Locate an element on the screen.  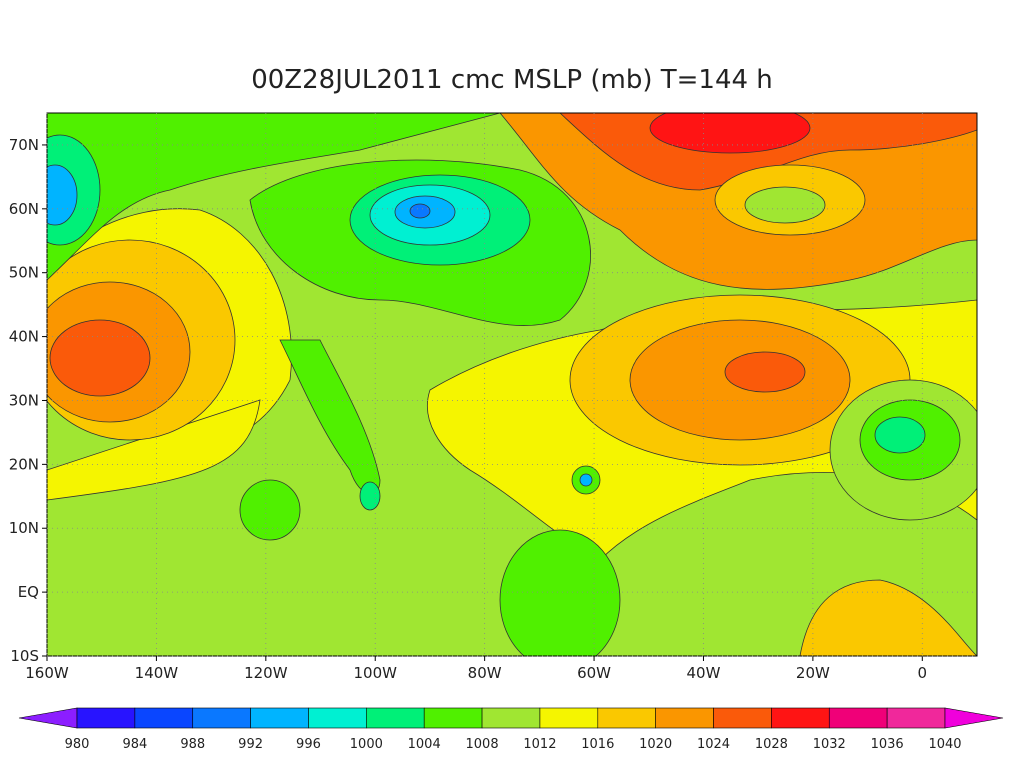
y-tick-label: 40N is located at coordinates (24, 337).